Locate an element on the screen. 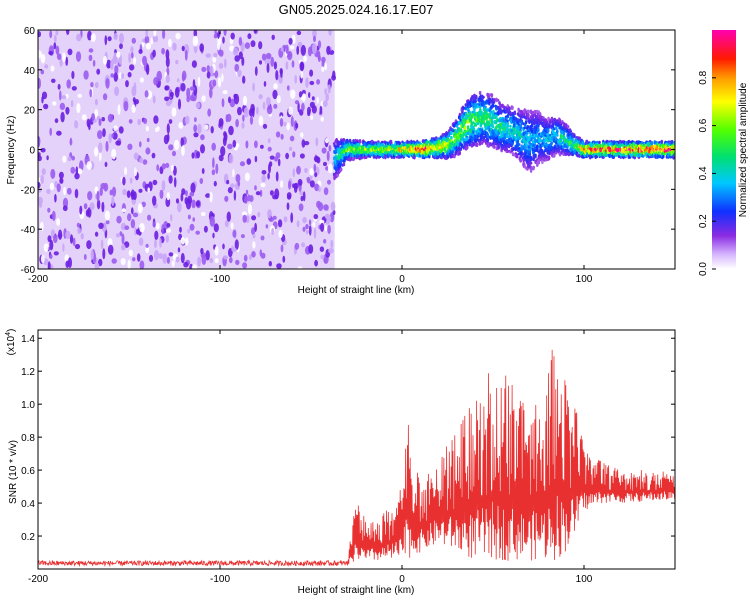 The height and width of the screenshot is (600, 750). colorbar-tick-label: 0.6 is located at coordinates (703, 125).